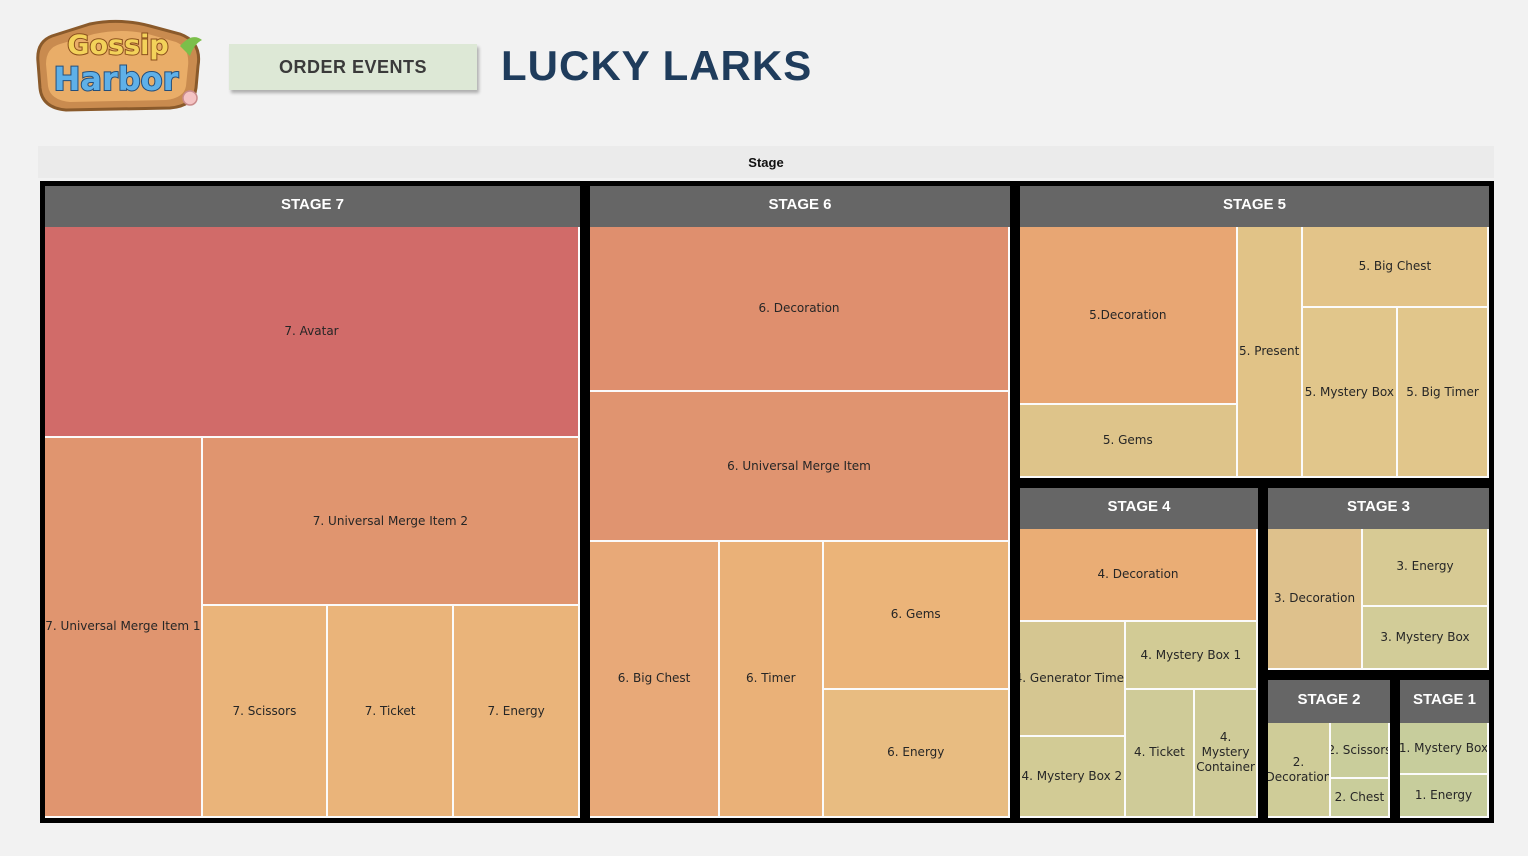 Image resolution: width=1528 pixels, height=856 pixels. I want to click on treemap-cell-6-decoration: 6. Decoration, so click(800, 310).